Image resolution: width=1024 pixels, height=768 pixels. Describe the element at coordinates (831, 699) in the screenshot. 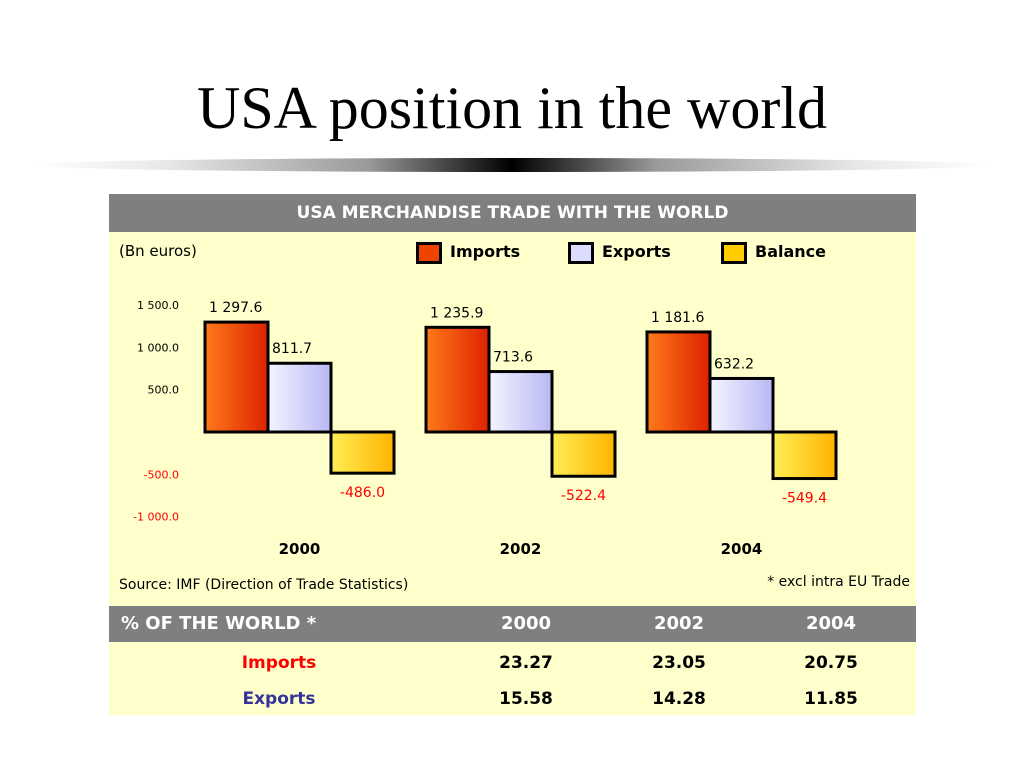

I see `exports-2004: 11.85` at that location.